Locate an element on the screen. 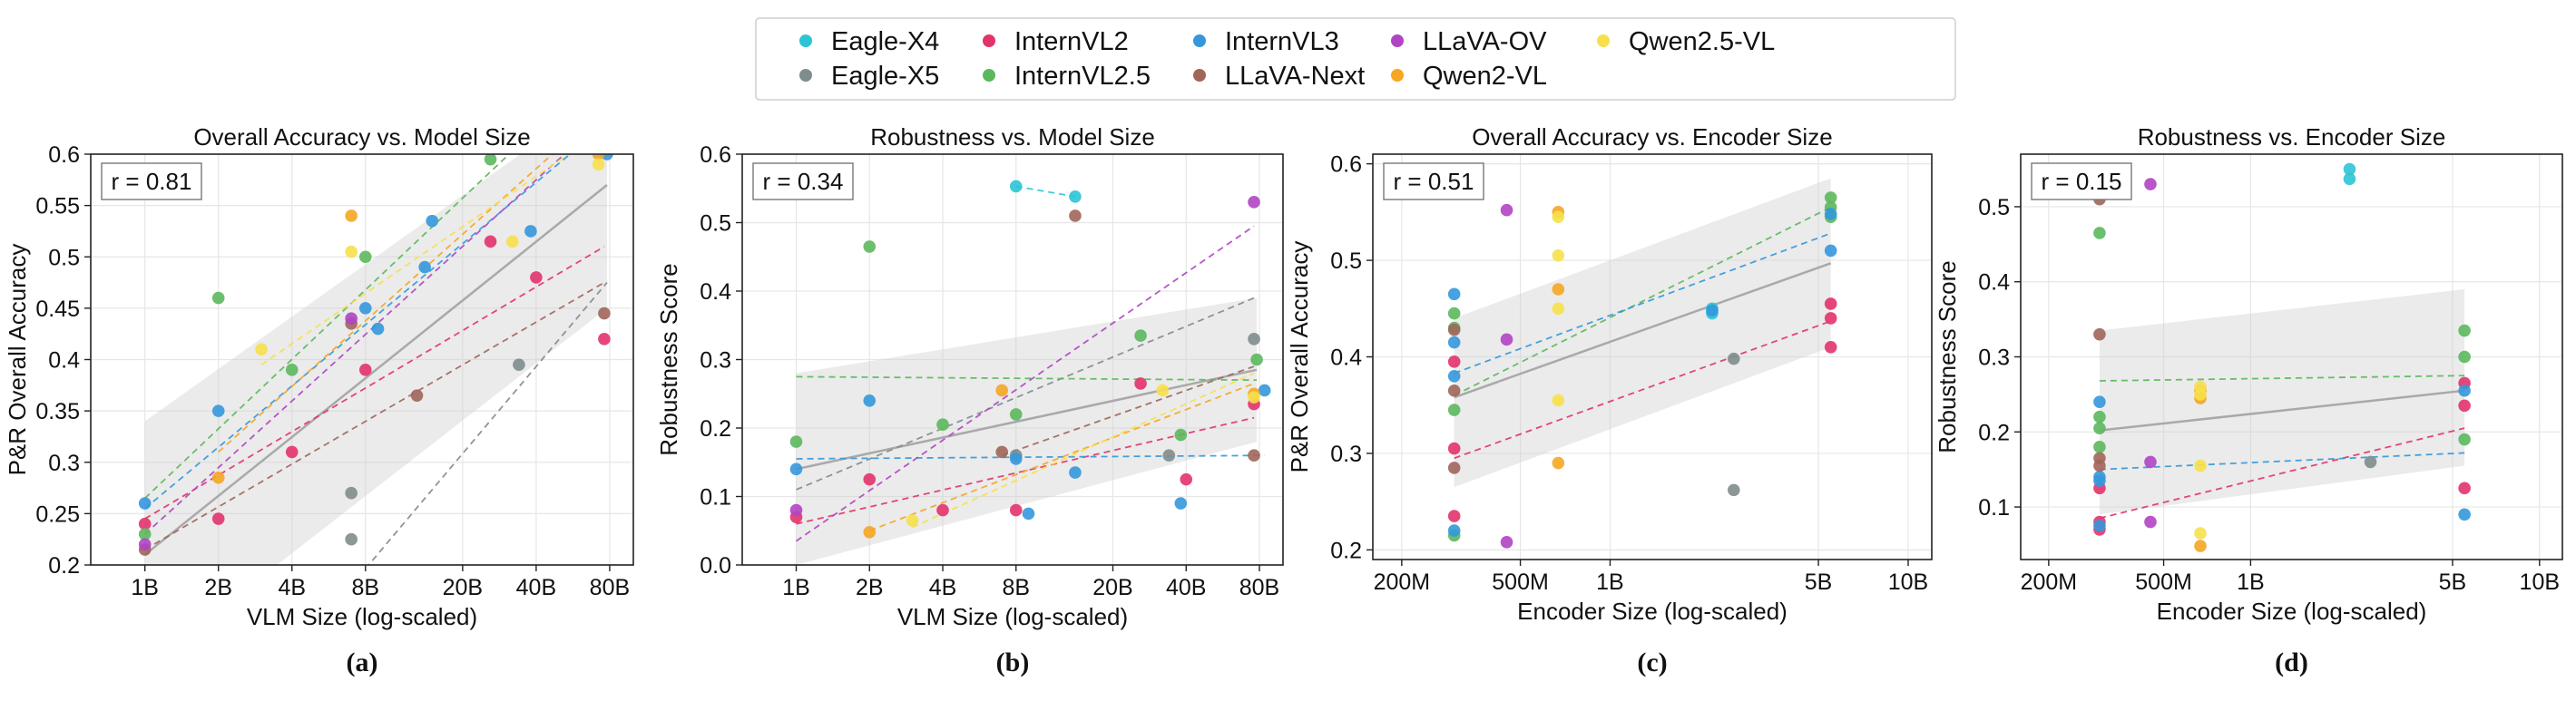 The width and height of the screenshot is (2576, 701). legend-label: Eagle-X4 is located at coordinates (885, 42).